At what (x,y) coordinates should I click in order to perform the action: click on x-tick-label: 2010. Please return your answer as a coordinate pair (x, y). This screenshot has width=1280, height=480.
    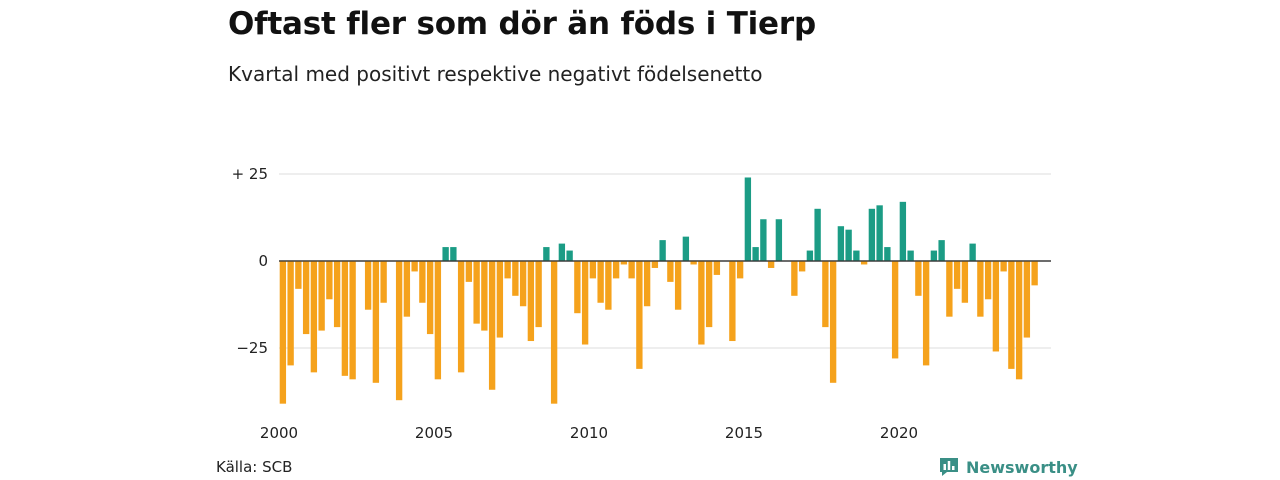
    Looking at the image, I should click on (589, 433).